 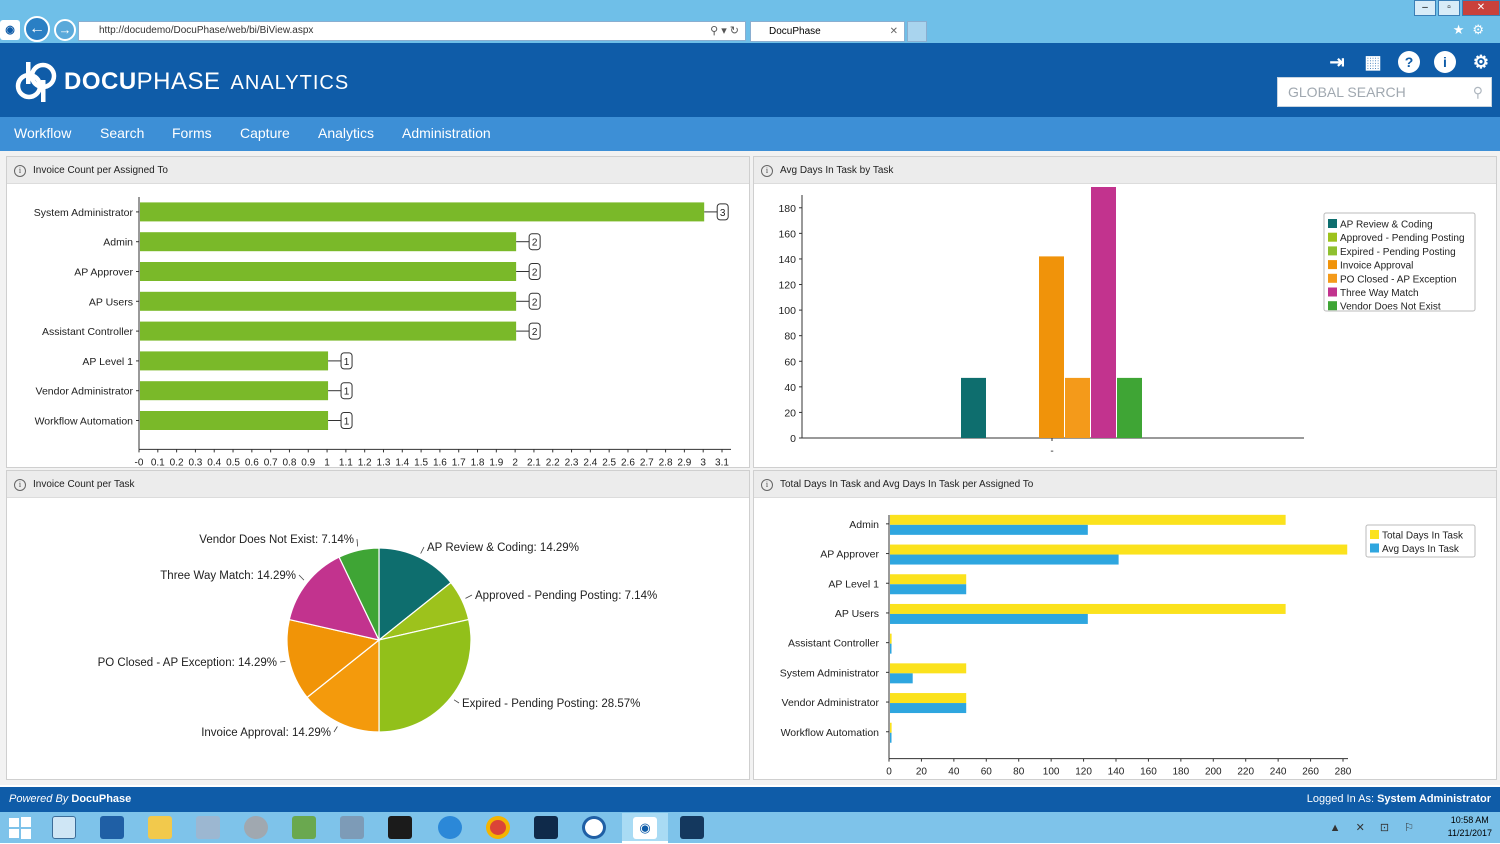 What do you see at coordinates (1337, 62) in the screenshot?
I see `logout-icon: ⇥` at bounding box center [1337, 62].